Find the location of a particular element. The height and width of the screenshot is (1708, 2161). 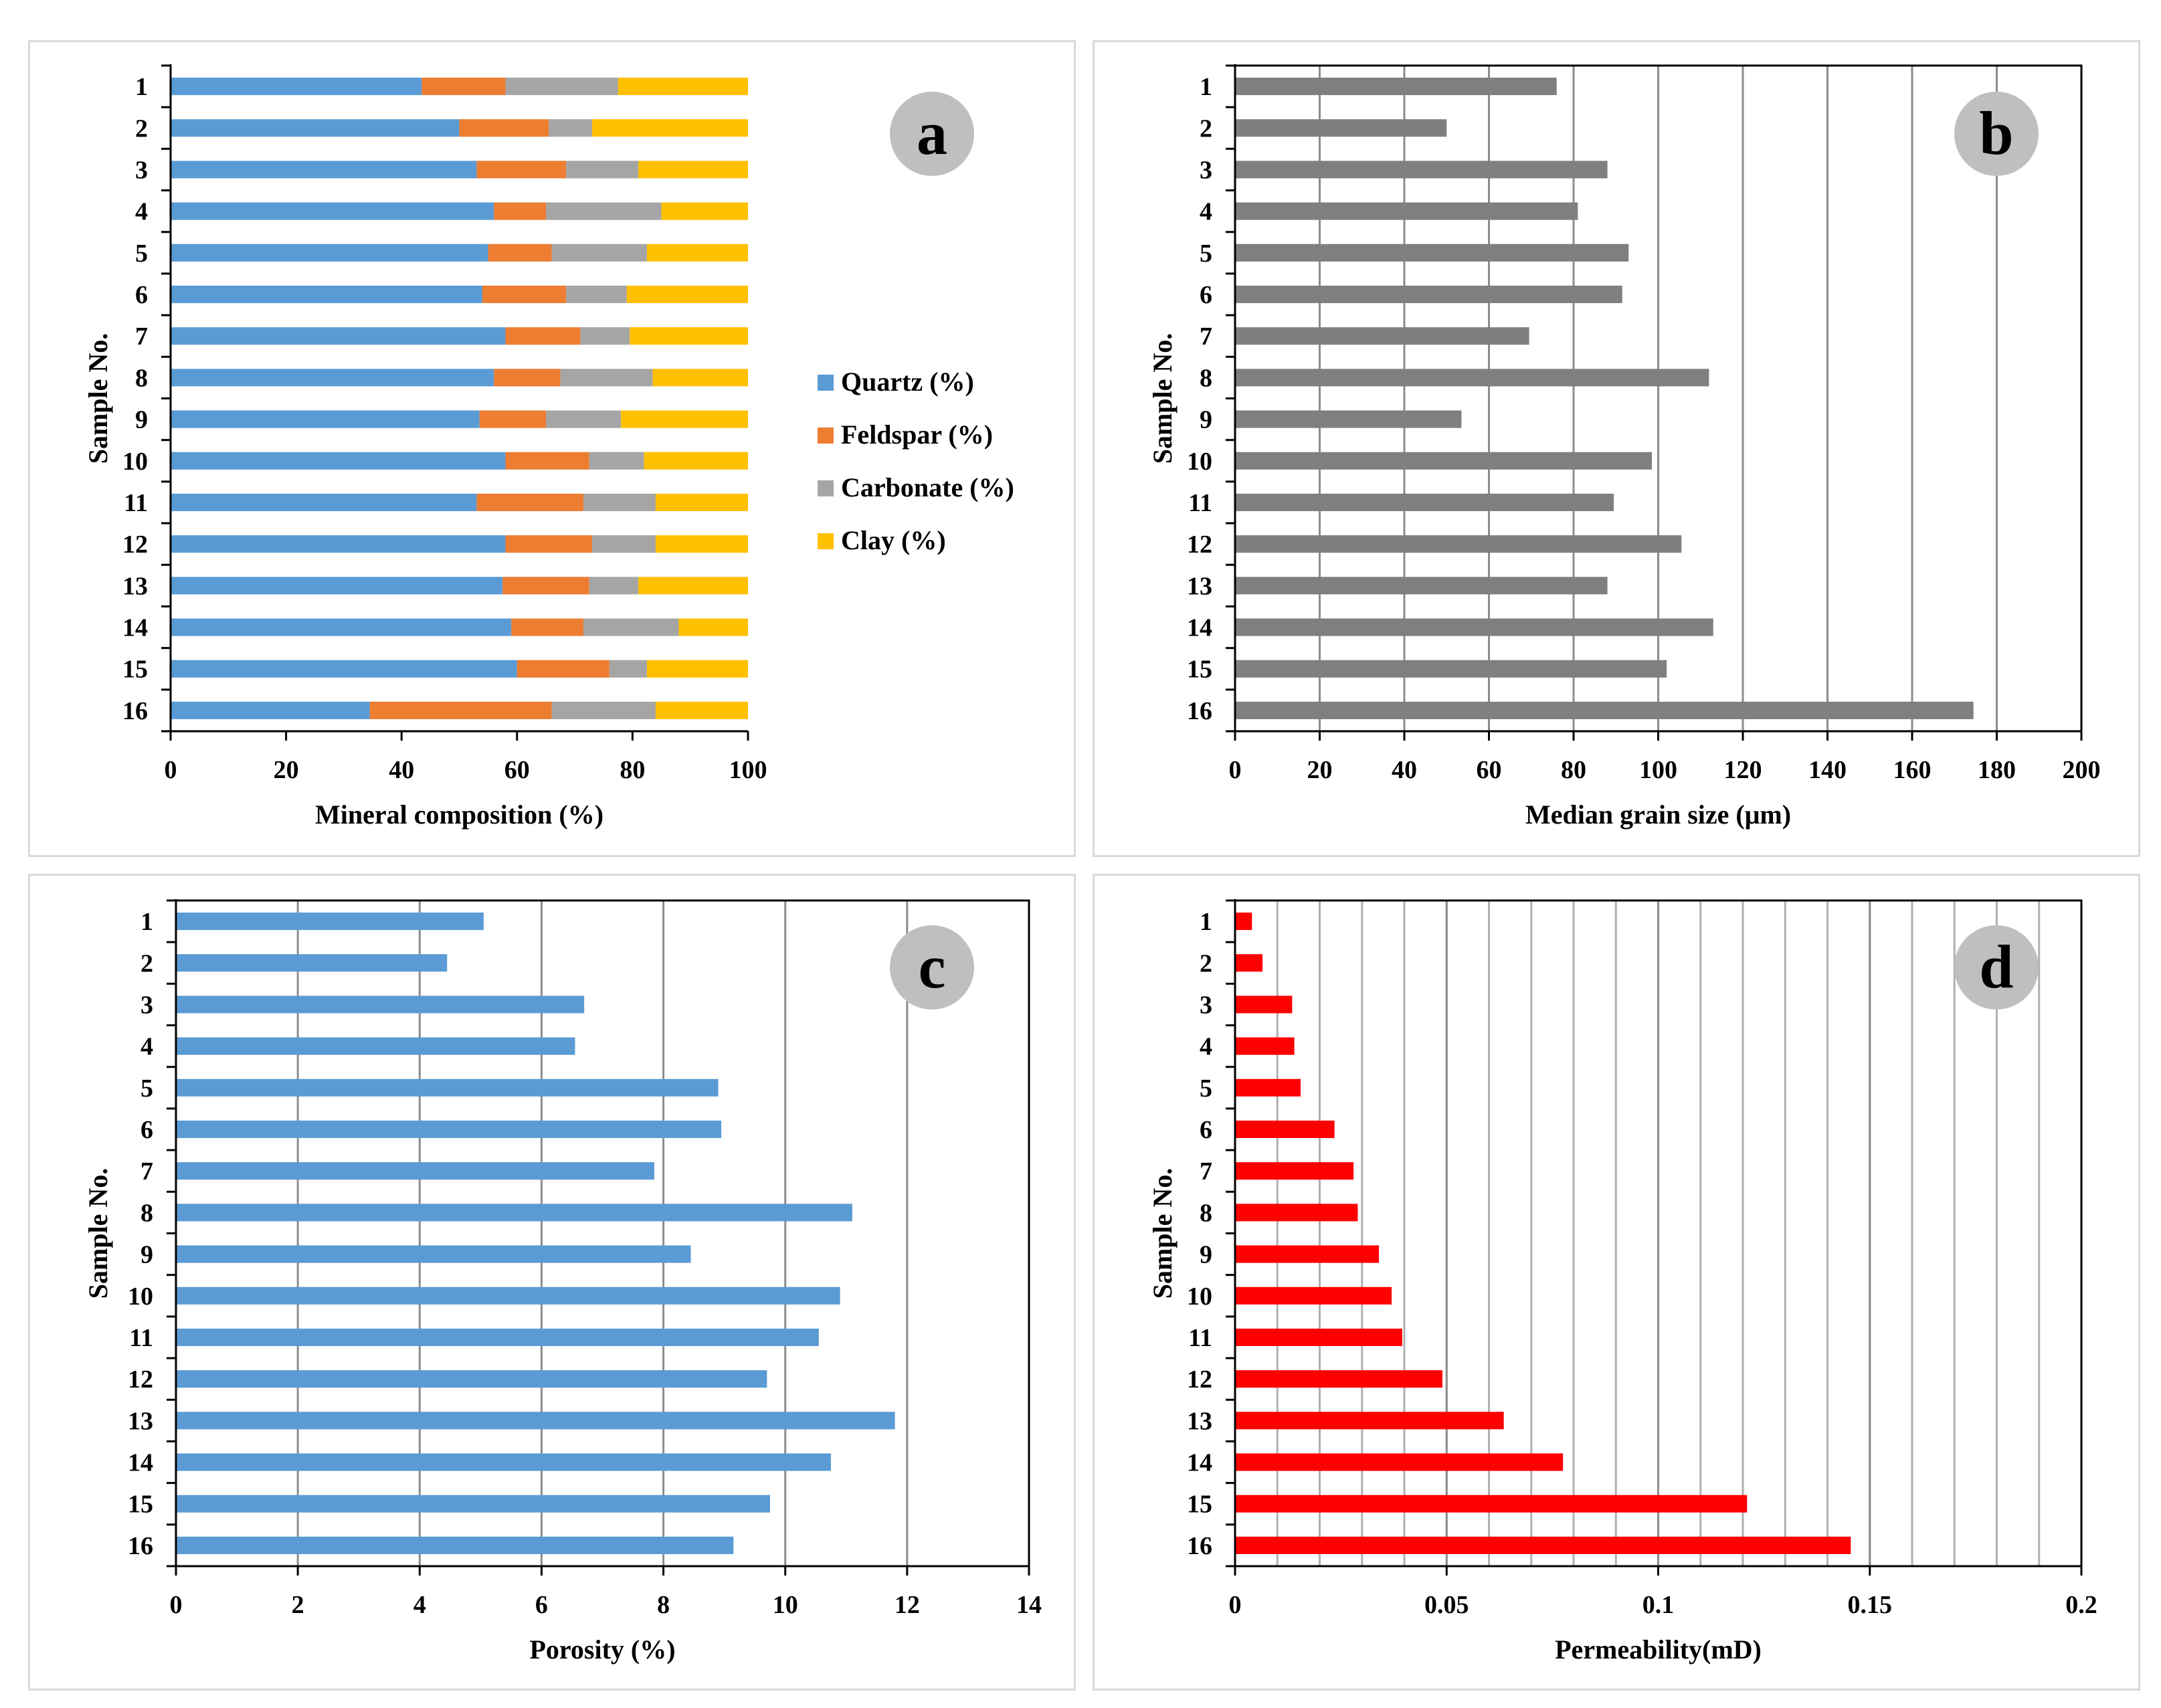

y-tick-label: 12 is located at coordinates (140, 1379).